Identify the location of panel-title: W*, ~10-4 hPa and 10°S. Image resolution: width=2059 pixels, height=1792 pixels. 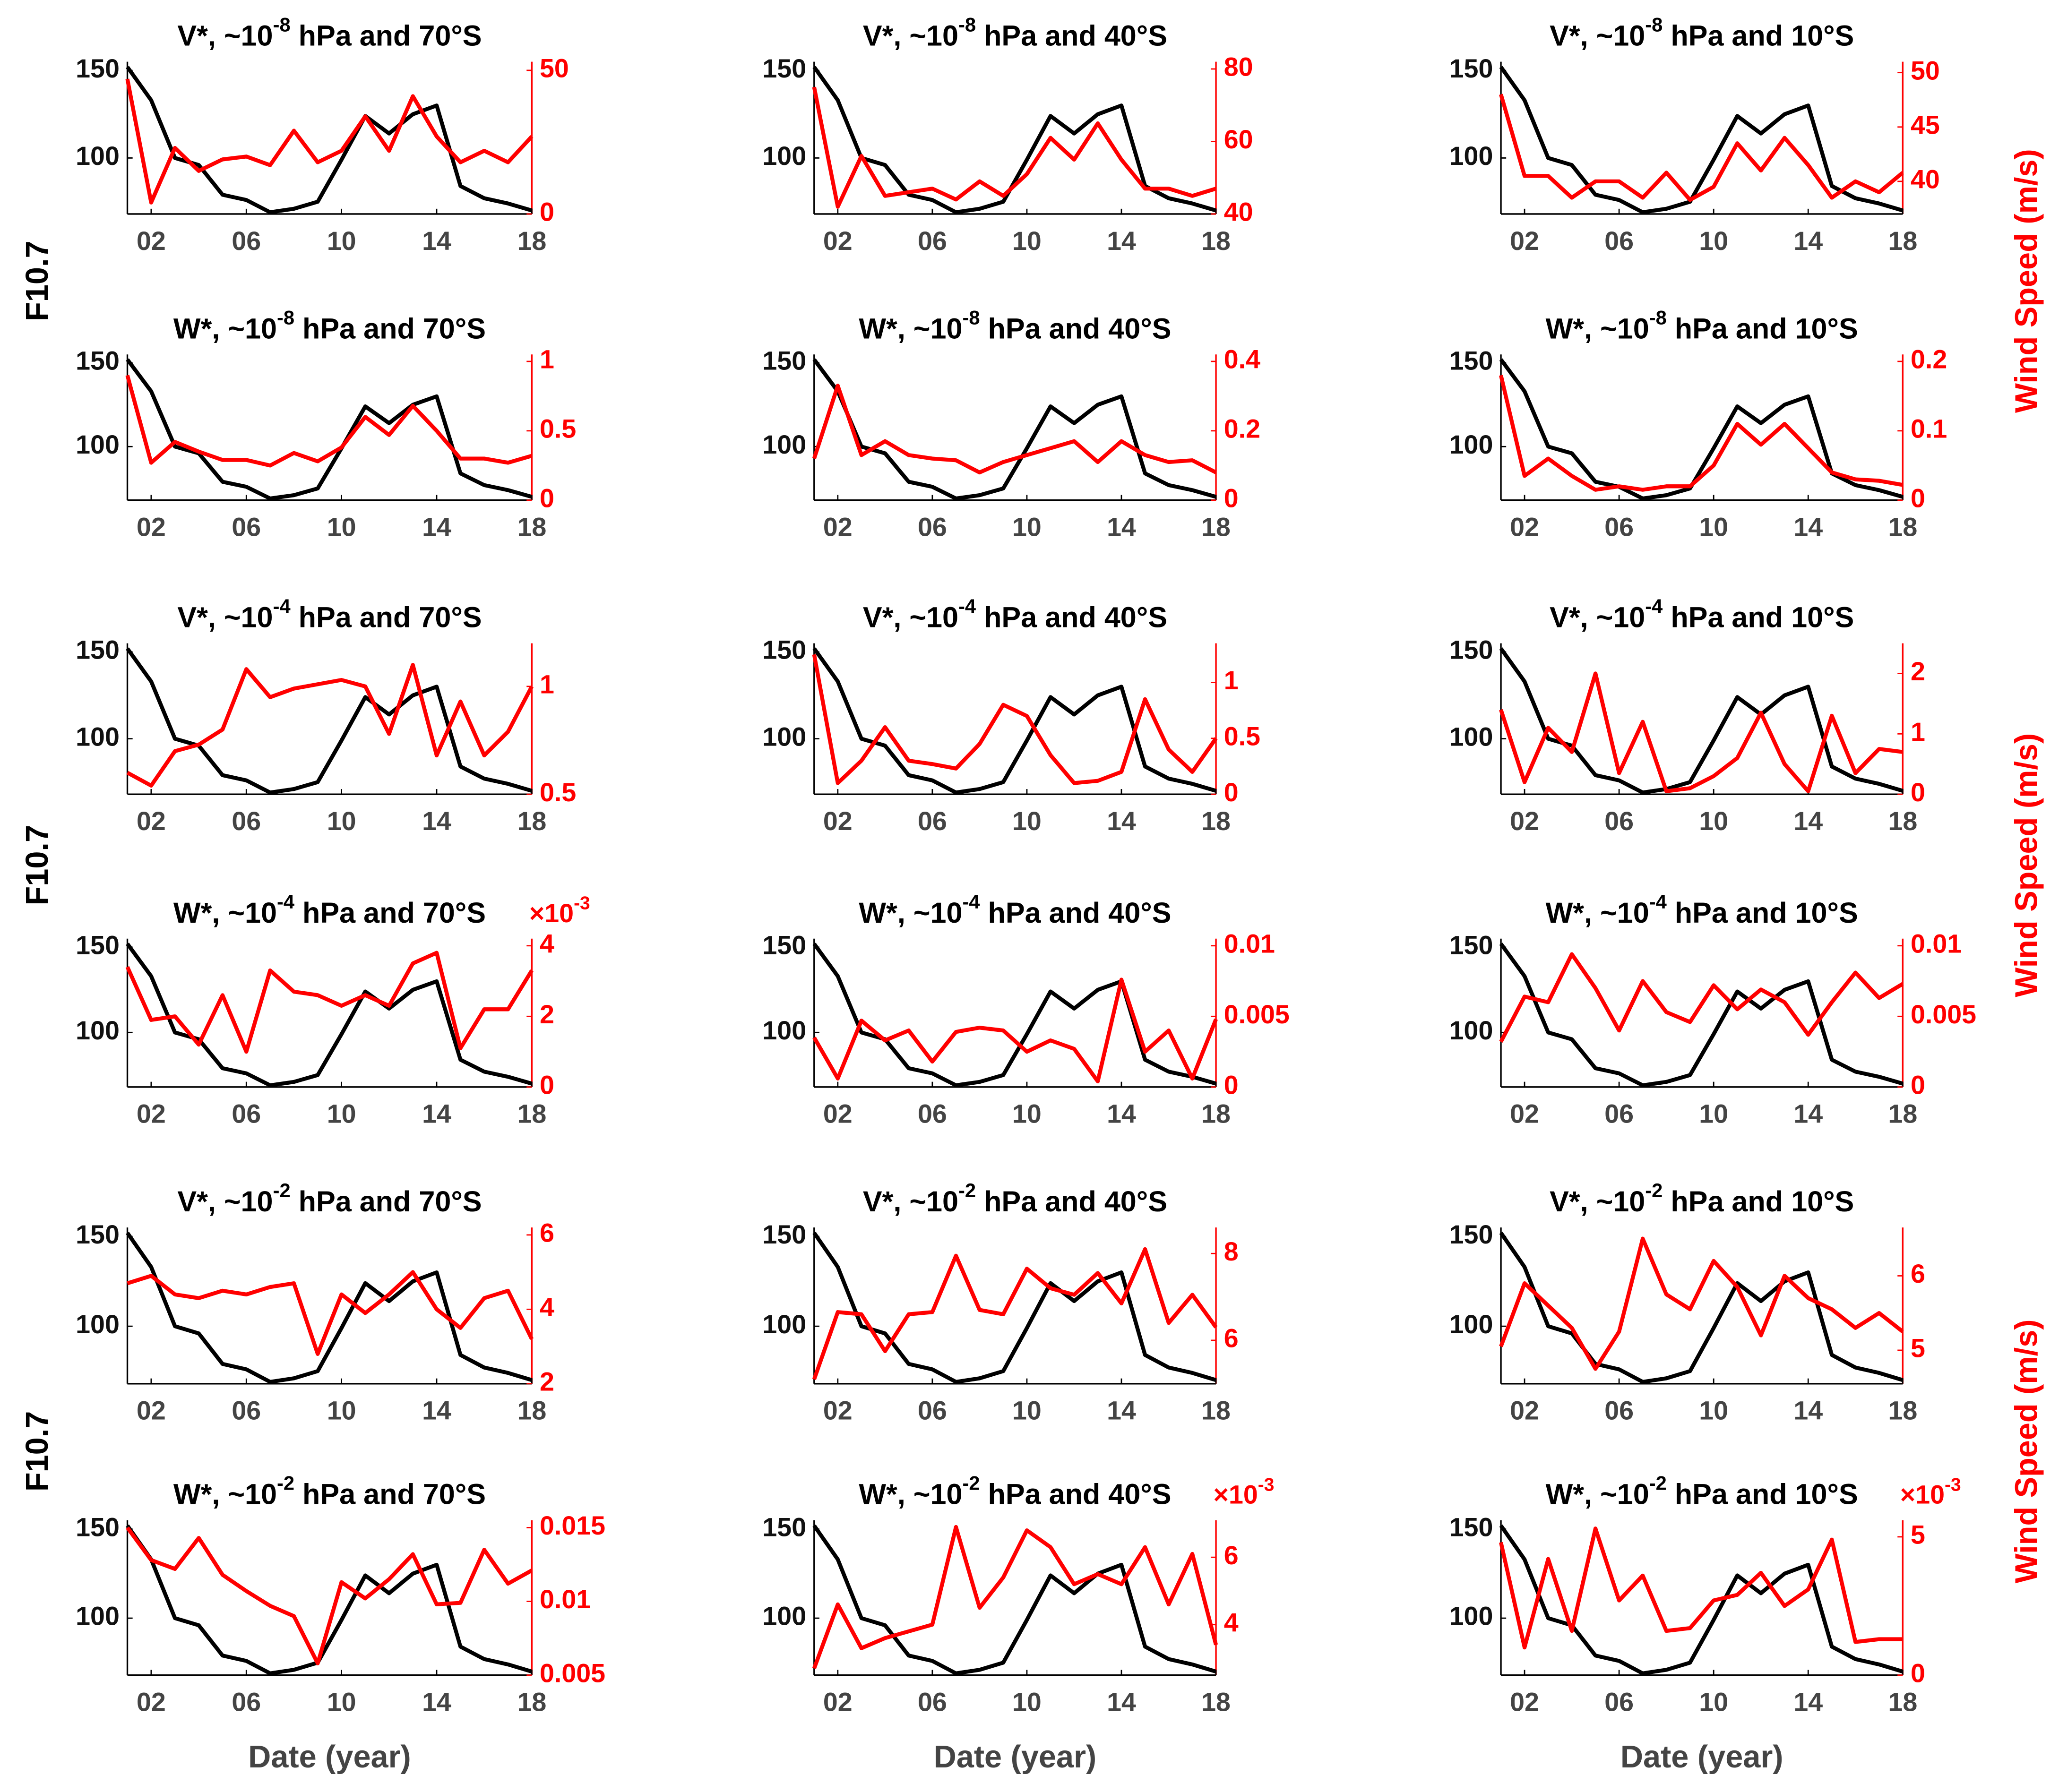
(1702, 910).